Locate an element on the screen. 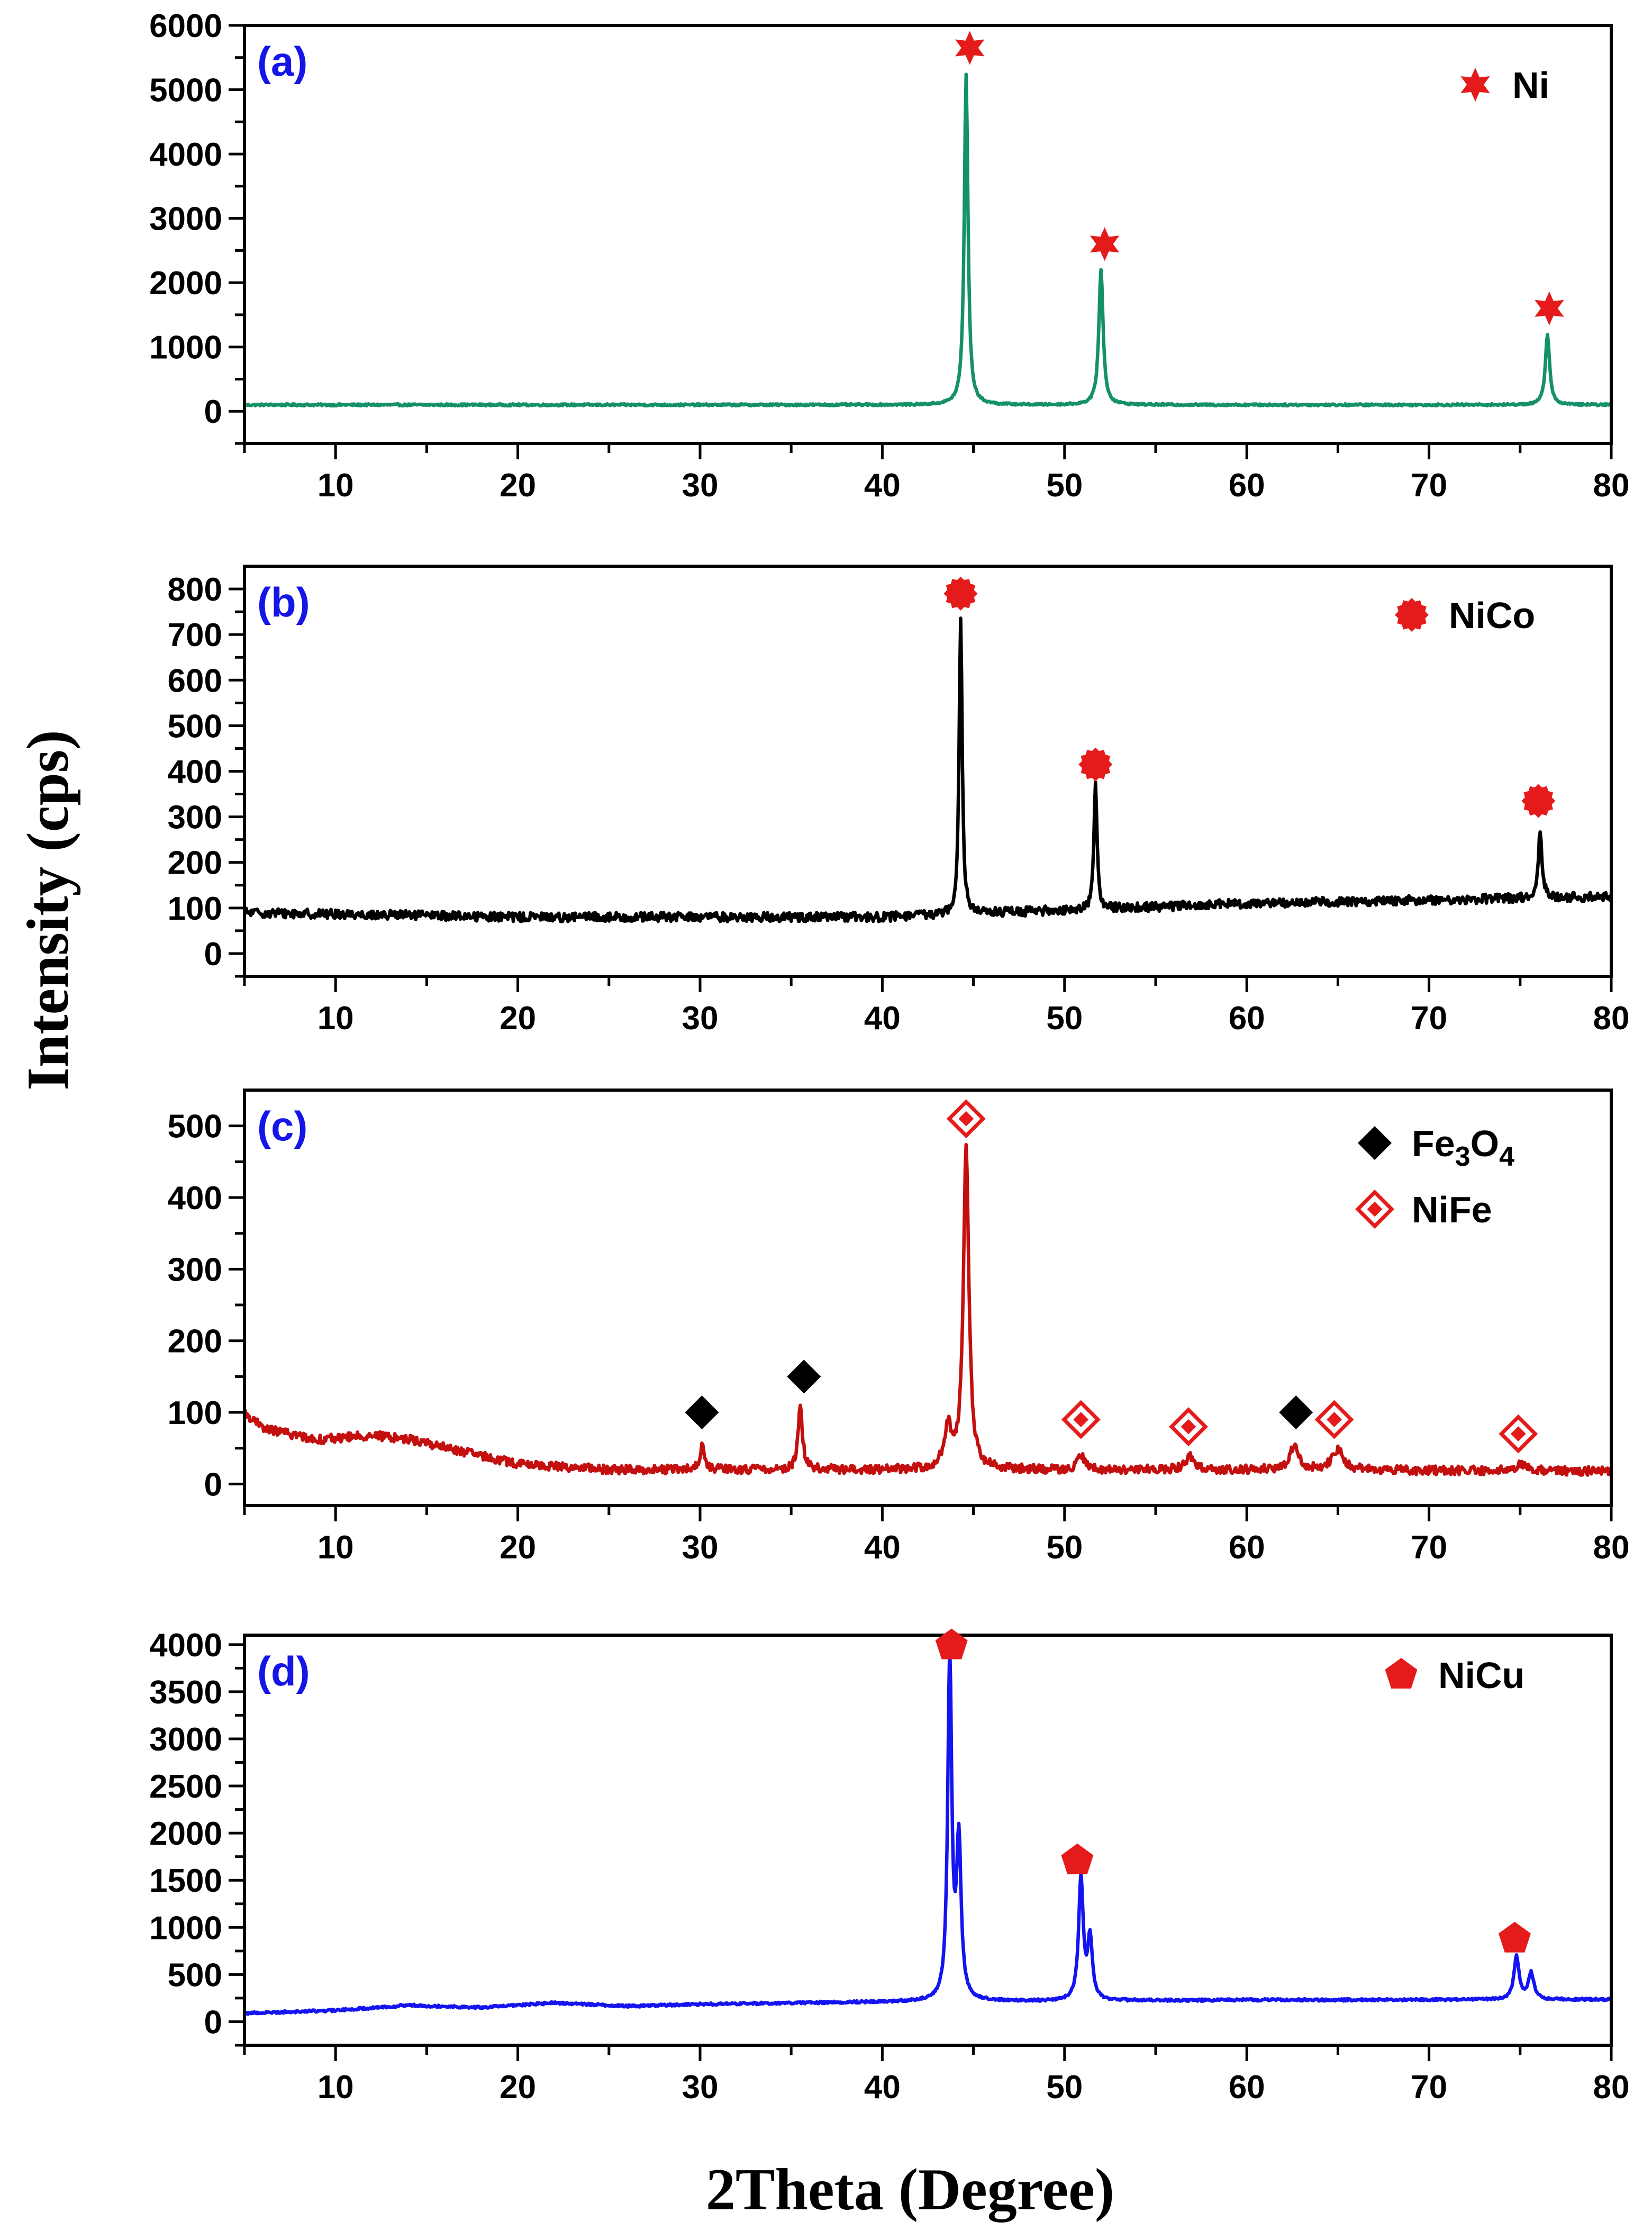 The width and height of the screenshot is (1652, 2231). legend-label-sub: 4 is located at coordinates (1506, 1157).